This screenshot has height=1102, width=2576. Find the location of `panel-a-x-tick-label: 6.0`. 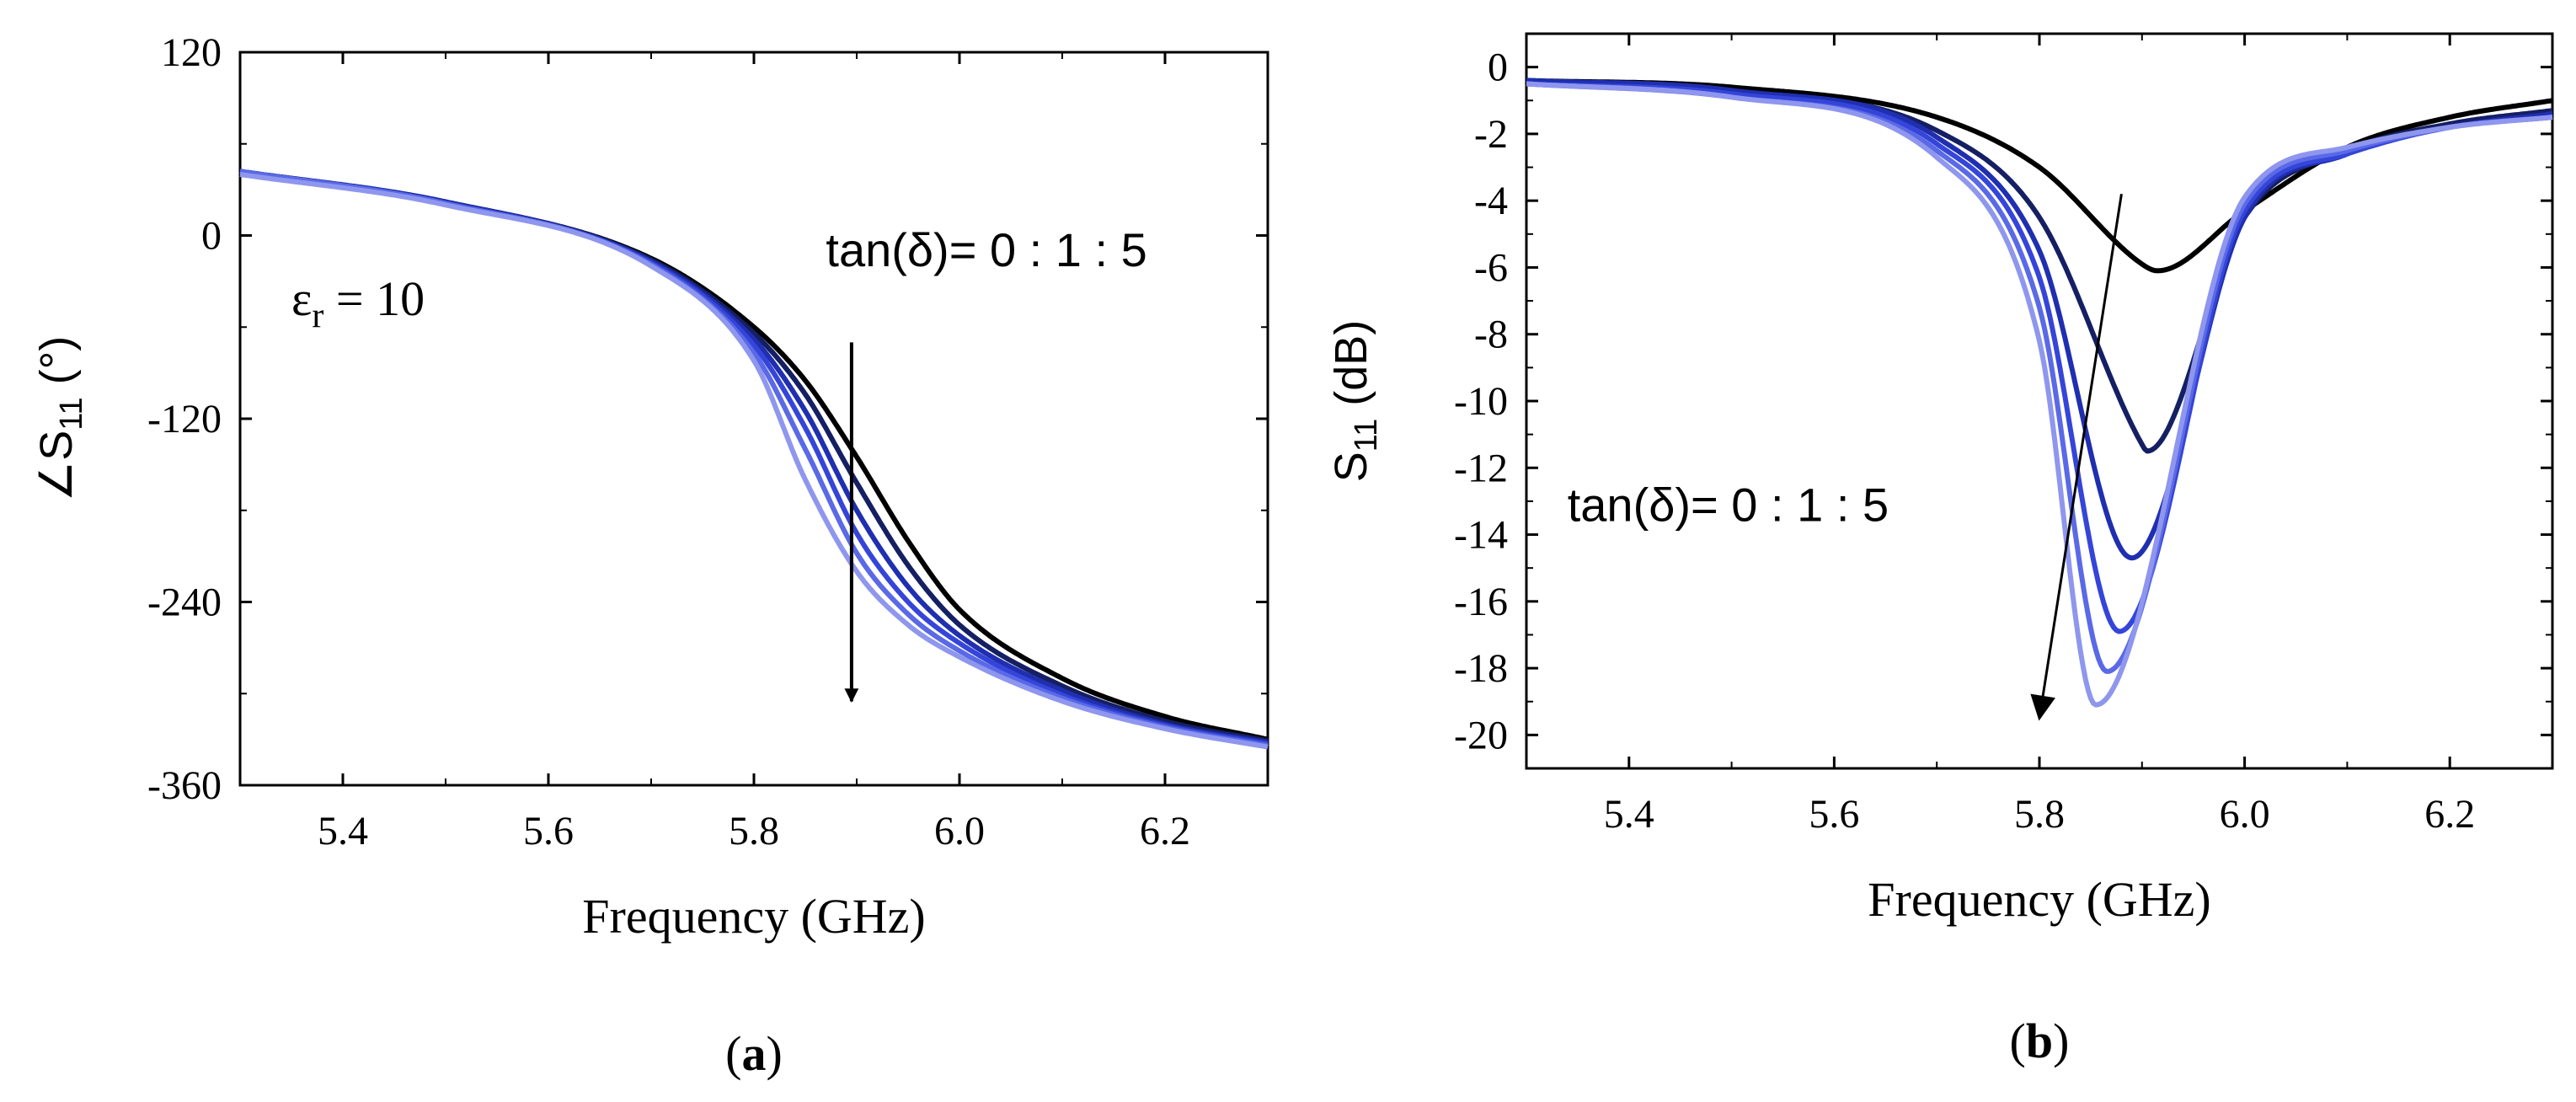

panel-a-x-tick-label: 6.0 is located at coordinates (959, 831).